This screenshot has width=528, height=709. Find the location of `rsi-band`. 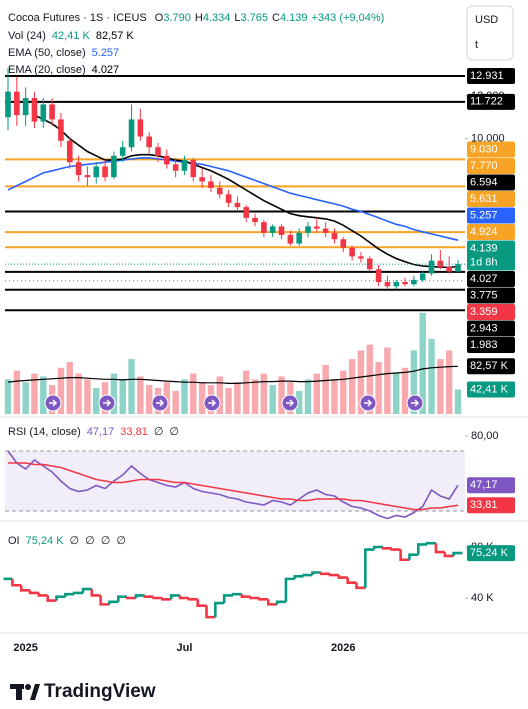

rsi-band is located at coordinates (235, 480).